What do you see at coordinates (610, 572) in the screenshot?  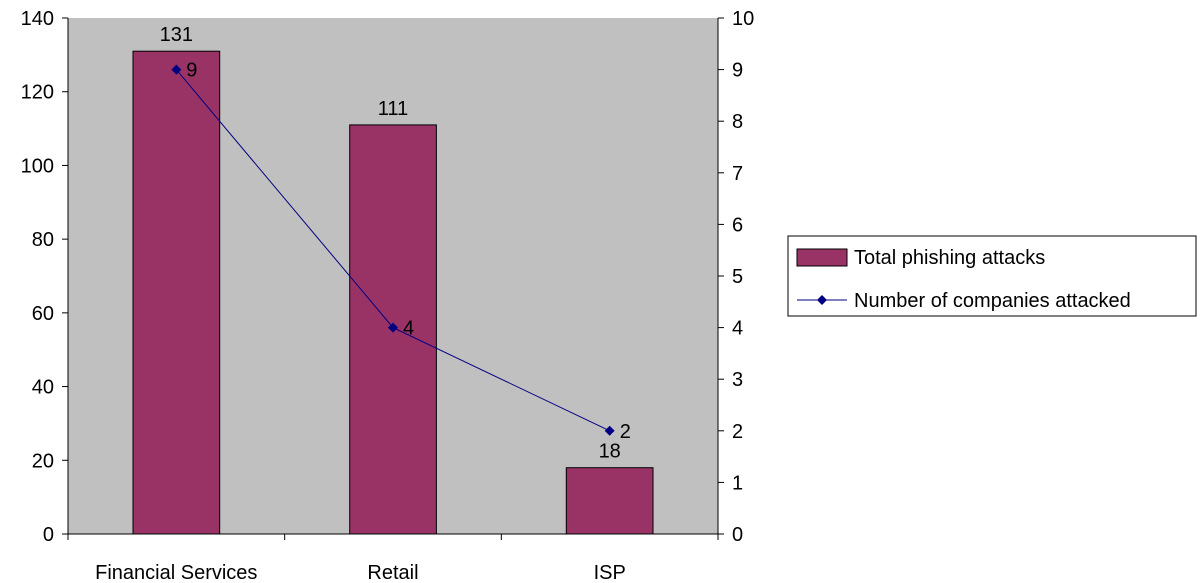 I see `x-tick-label-2: ISP` at bounding box center [610, 572].